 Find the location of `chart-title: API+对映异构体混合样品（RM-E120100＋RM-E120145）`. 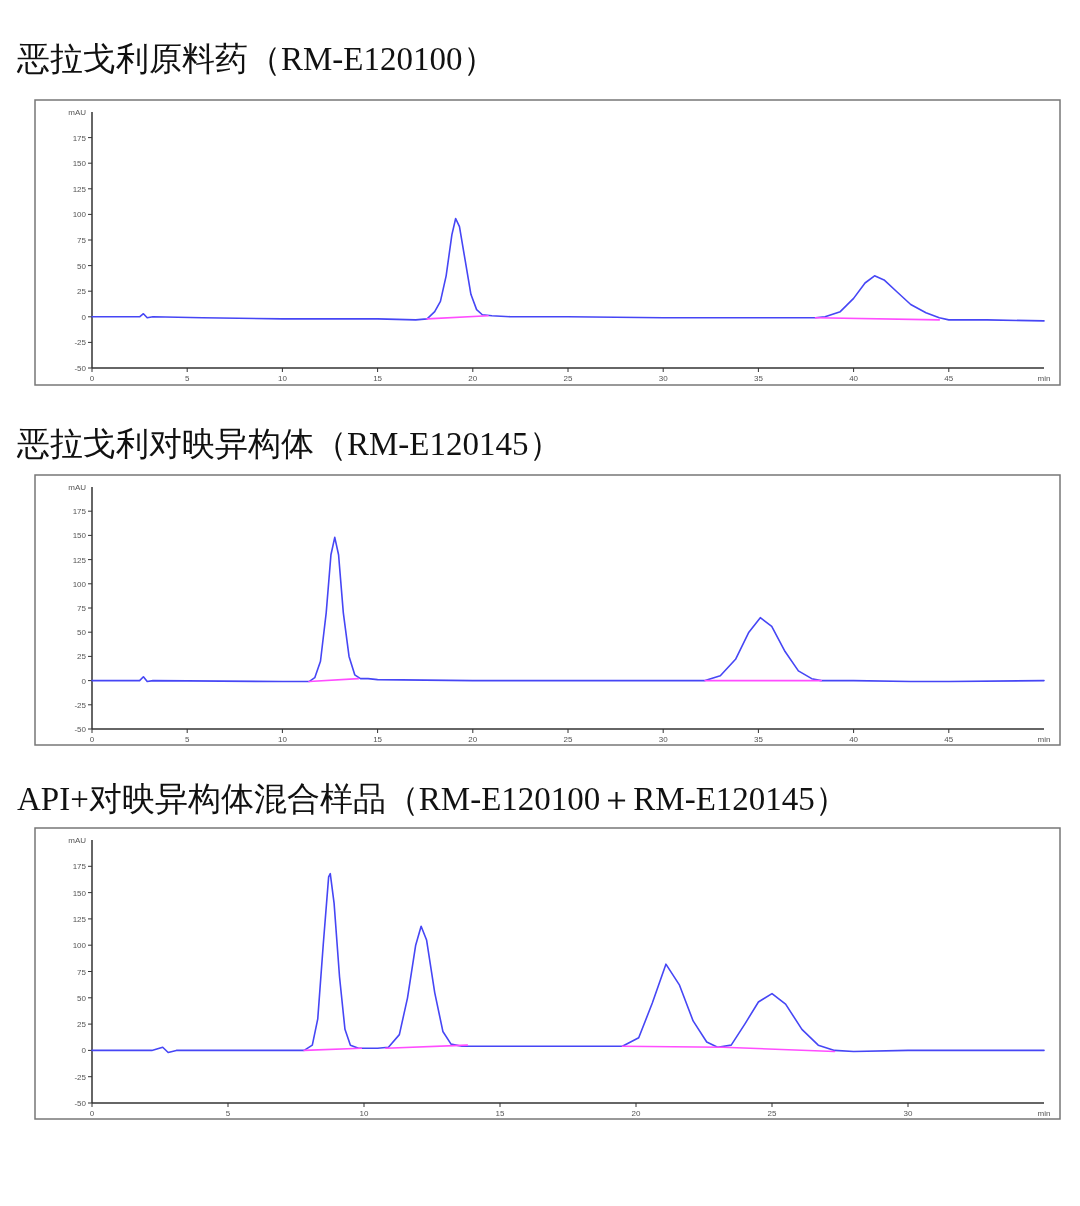

chart-title: API+对映异构体混合样品（RM-E120100＋RM-E120145） is located at coordinates (432, 799).